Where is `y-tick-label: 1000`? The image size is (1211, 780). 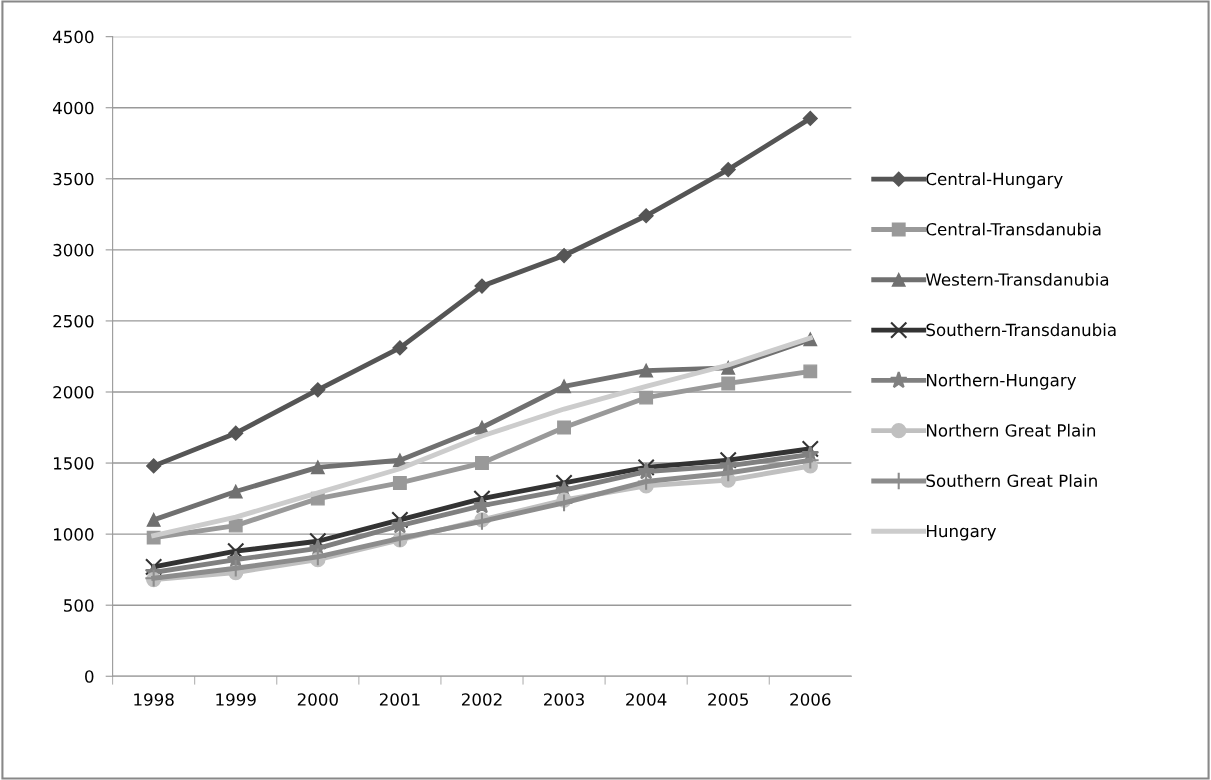 y-tick-label: 1000 is located at coordinates (73, 534).